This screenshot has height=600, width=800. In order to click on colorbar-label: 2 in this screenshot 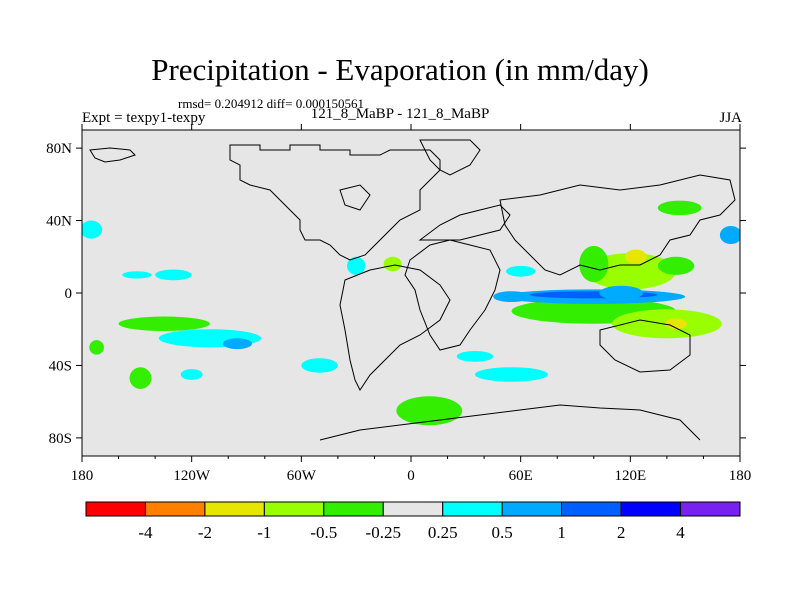, I will do `click(621, 532)`.